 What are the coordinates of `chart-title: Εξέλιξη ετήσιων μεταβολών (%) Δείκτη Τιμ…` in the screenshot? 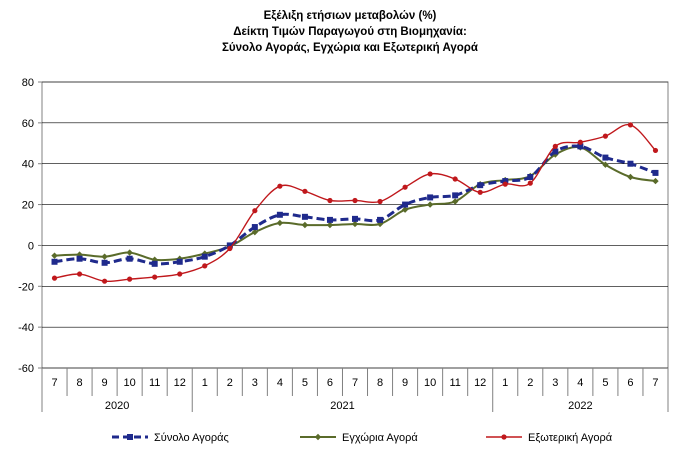 It's located at (350, 32).